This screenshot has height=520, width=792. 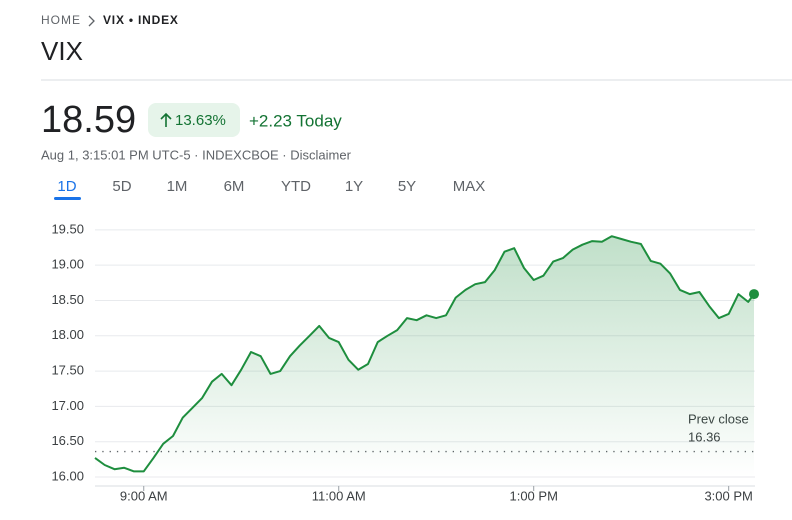 What do you see at coordinates (62, 51) in the screenshot?
I see `symbol-title: VIX` at bounding box center [62, 51].